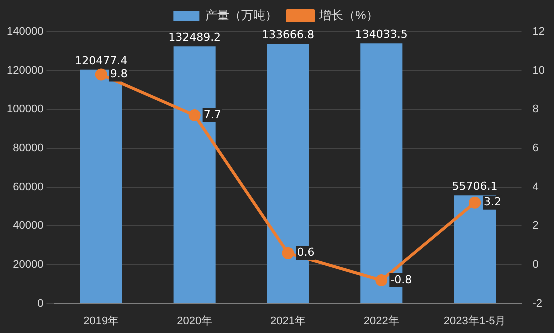 The image size is (554, 333). Describe the element at coordinates (401, 279) in the screenshot. I see `data-label: -0.8` at that location.